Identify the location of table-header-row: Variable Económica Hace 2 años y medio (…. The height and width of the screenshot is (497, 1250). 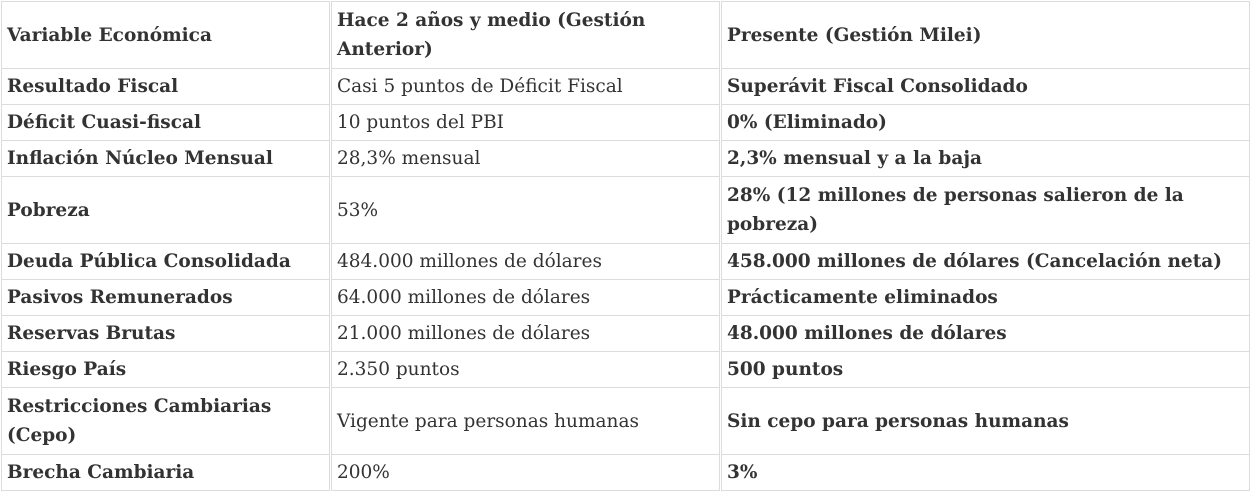
(625, 35).